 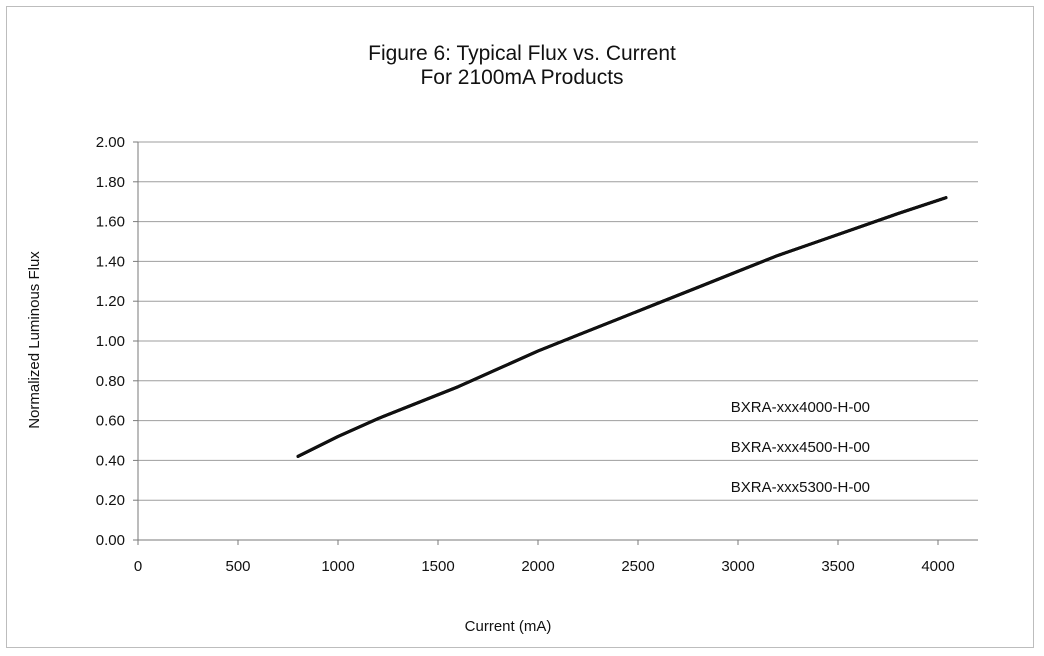 I want to click on x-tick-label: 2500, so click(x=637, y=566).